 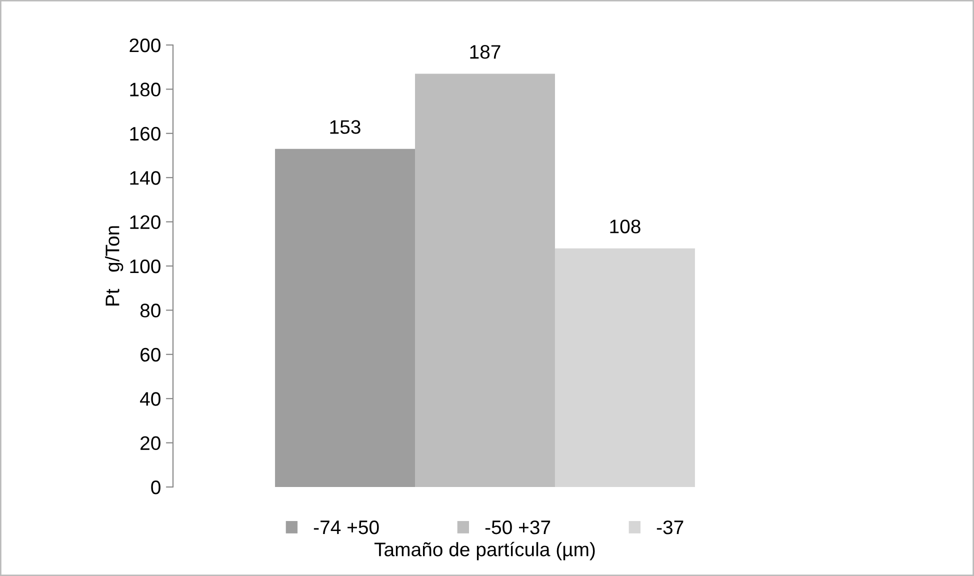 What do you see at coordinates (670, 527) in the screenshot?
I see `legend-label: -37` at bounding box center [670, 527].